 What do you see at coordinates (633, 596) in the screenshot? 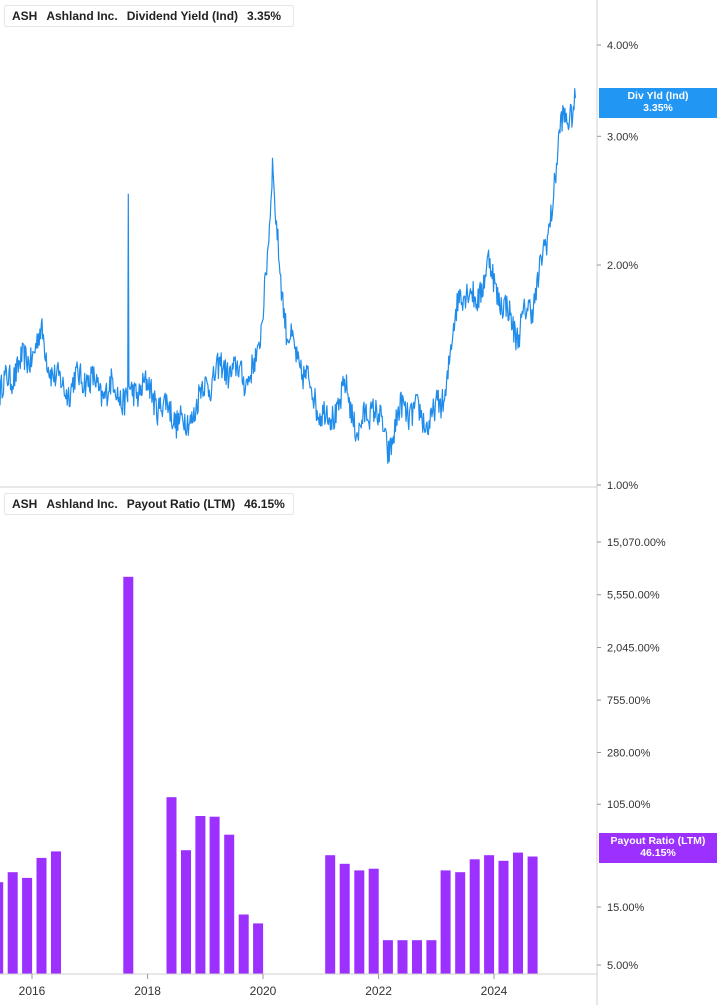
I see `bottom-y-tick-label: 5,550.00%` at bounding box center [633, 596].